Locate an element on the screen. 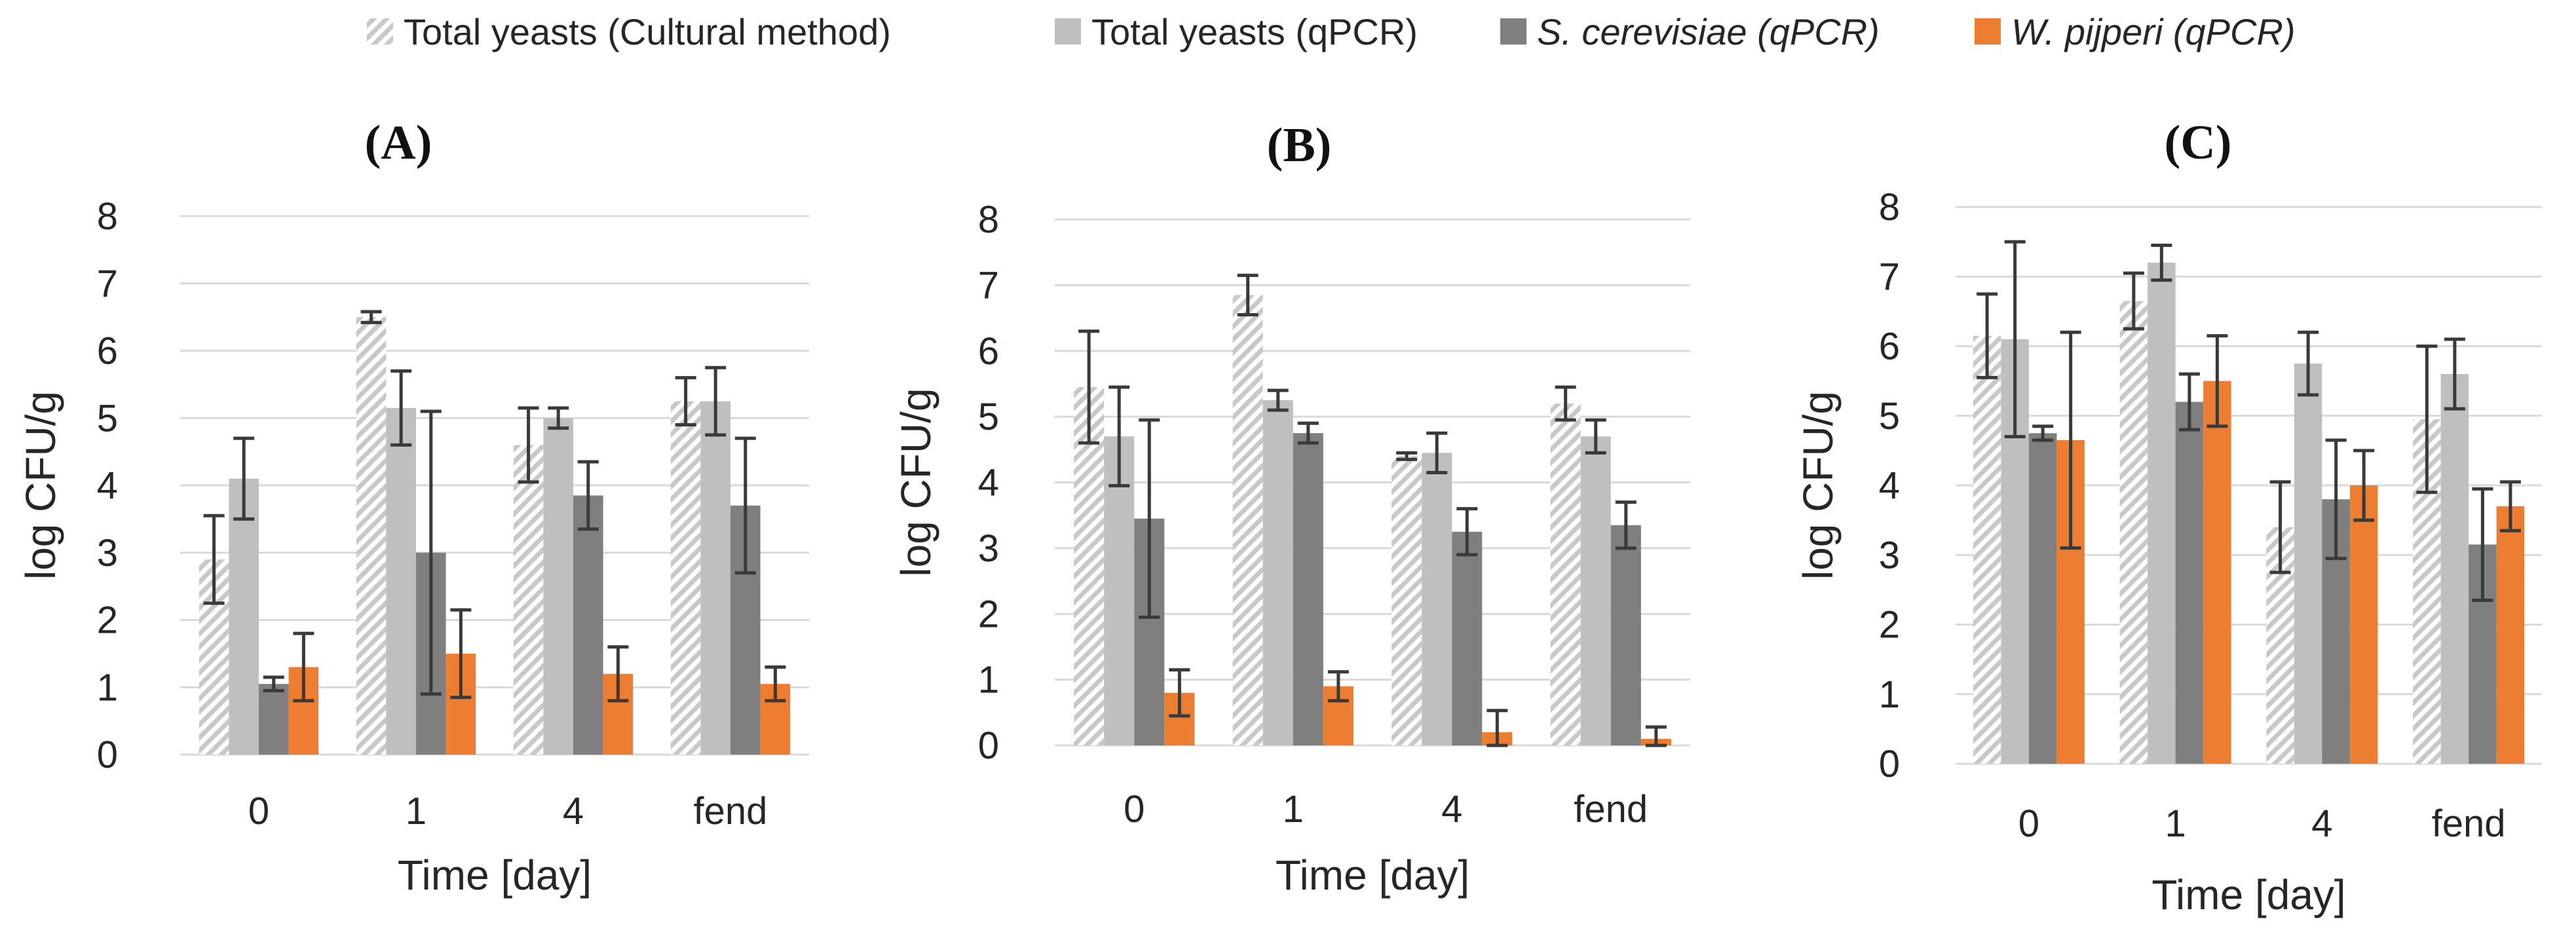 The image size is (2576, 938). legend-label-w-pijperi: W. pijperi (qPCR) is located at coordinates (2153, 32).